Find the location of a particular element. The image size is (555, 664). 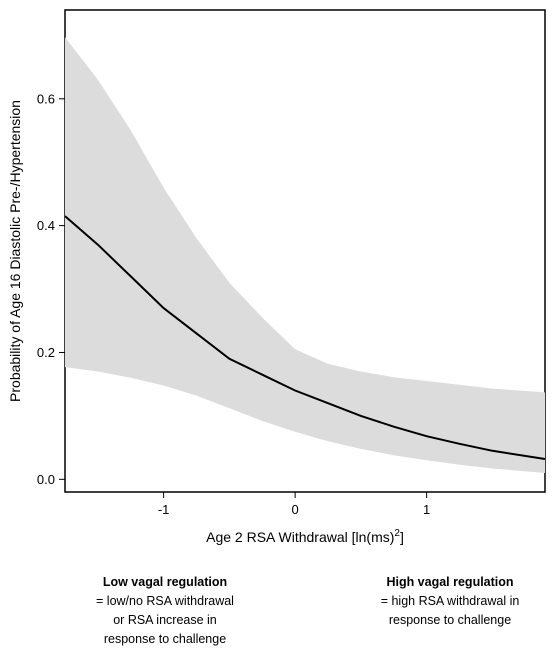

y-axis-ticks: 0.0 0.2 0.4 0.6 is located at coordinates (51, 289).